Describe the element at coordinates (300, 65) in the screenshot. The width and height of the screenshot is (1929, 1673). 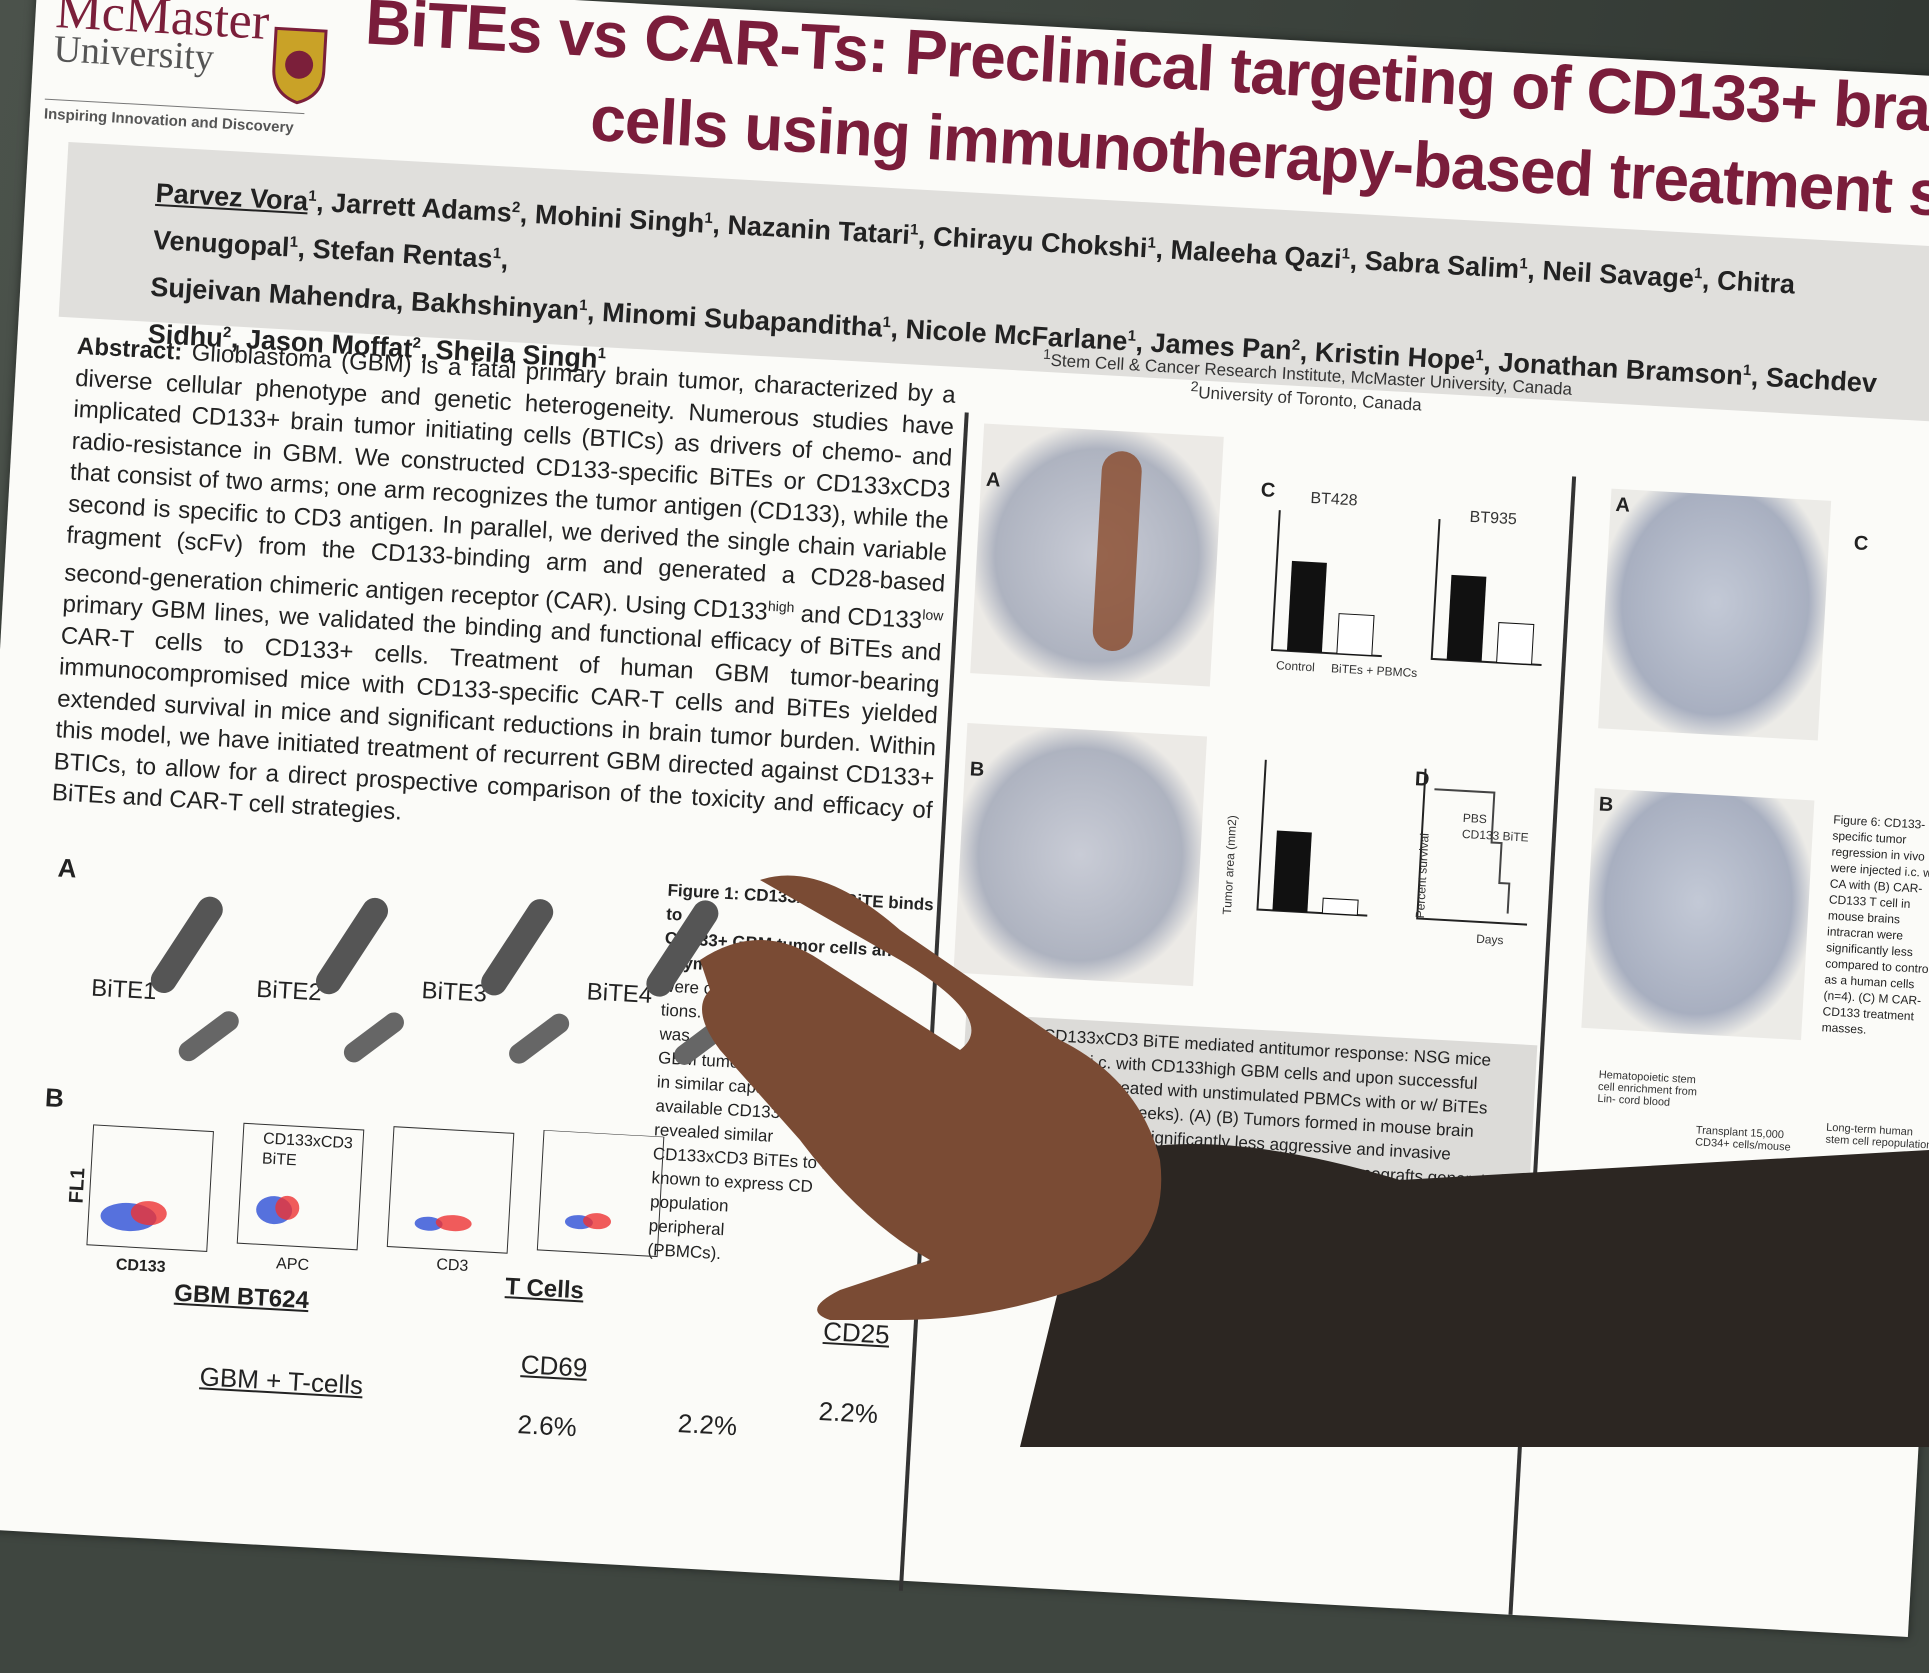
I see `crest` at that location.